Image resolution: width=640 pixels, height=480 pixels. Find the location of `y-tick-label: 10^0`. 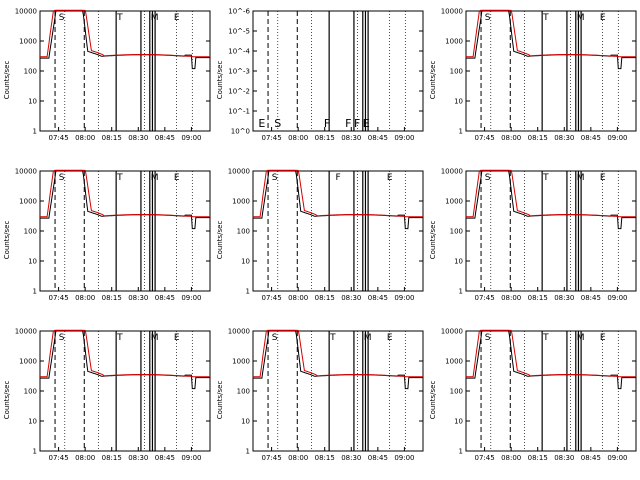

y-tick-label: 10^0 is located at coordinates (240, 132).